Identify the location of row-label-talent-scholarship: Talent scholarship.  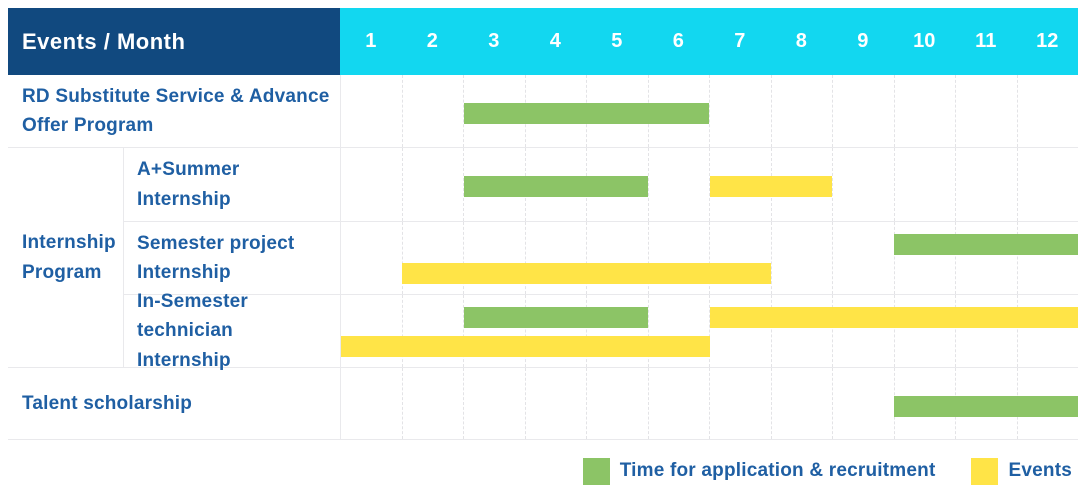
(107, 403).